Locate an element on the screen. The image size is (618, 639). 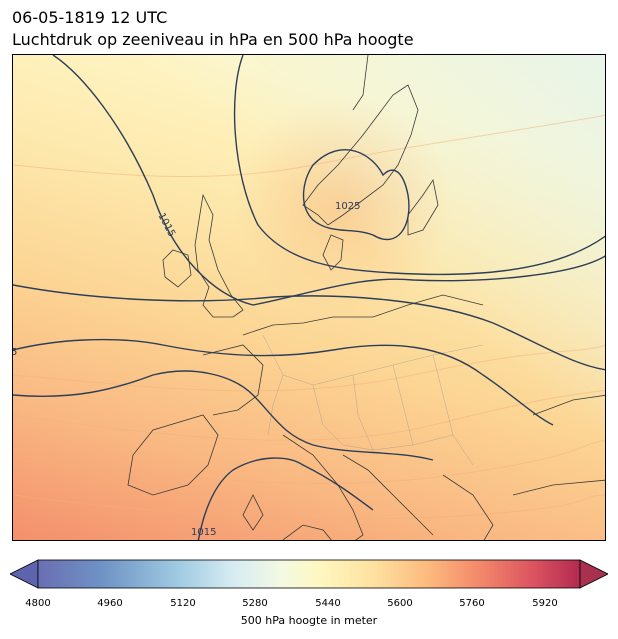
colorbar is located at coordinates (309, 574).